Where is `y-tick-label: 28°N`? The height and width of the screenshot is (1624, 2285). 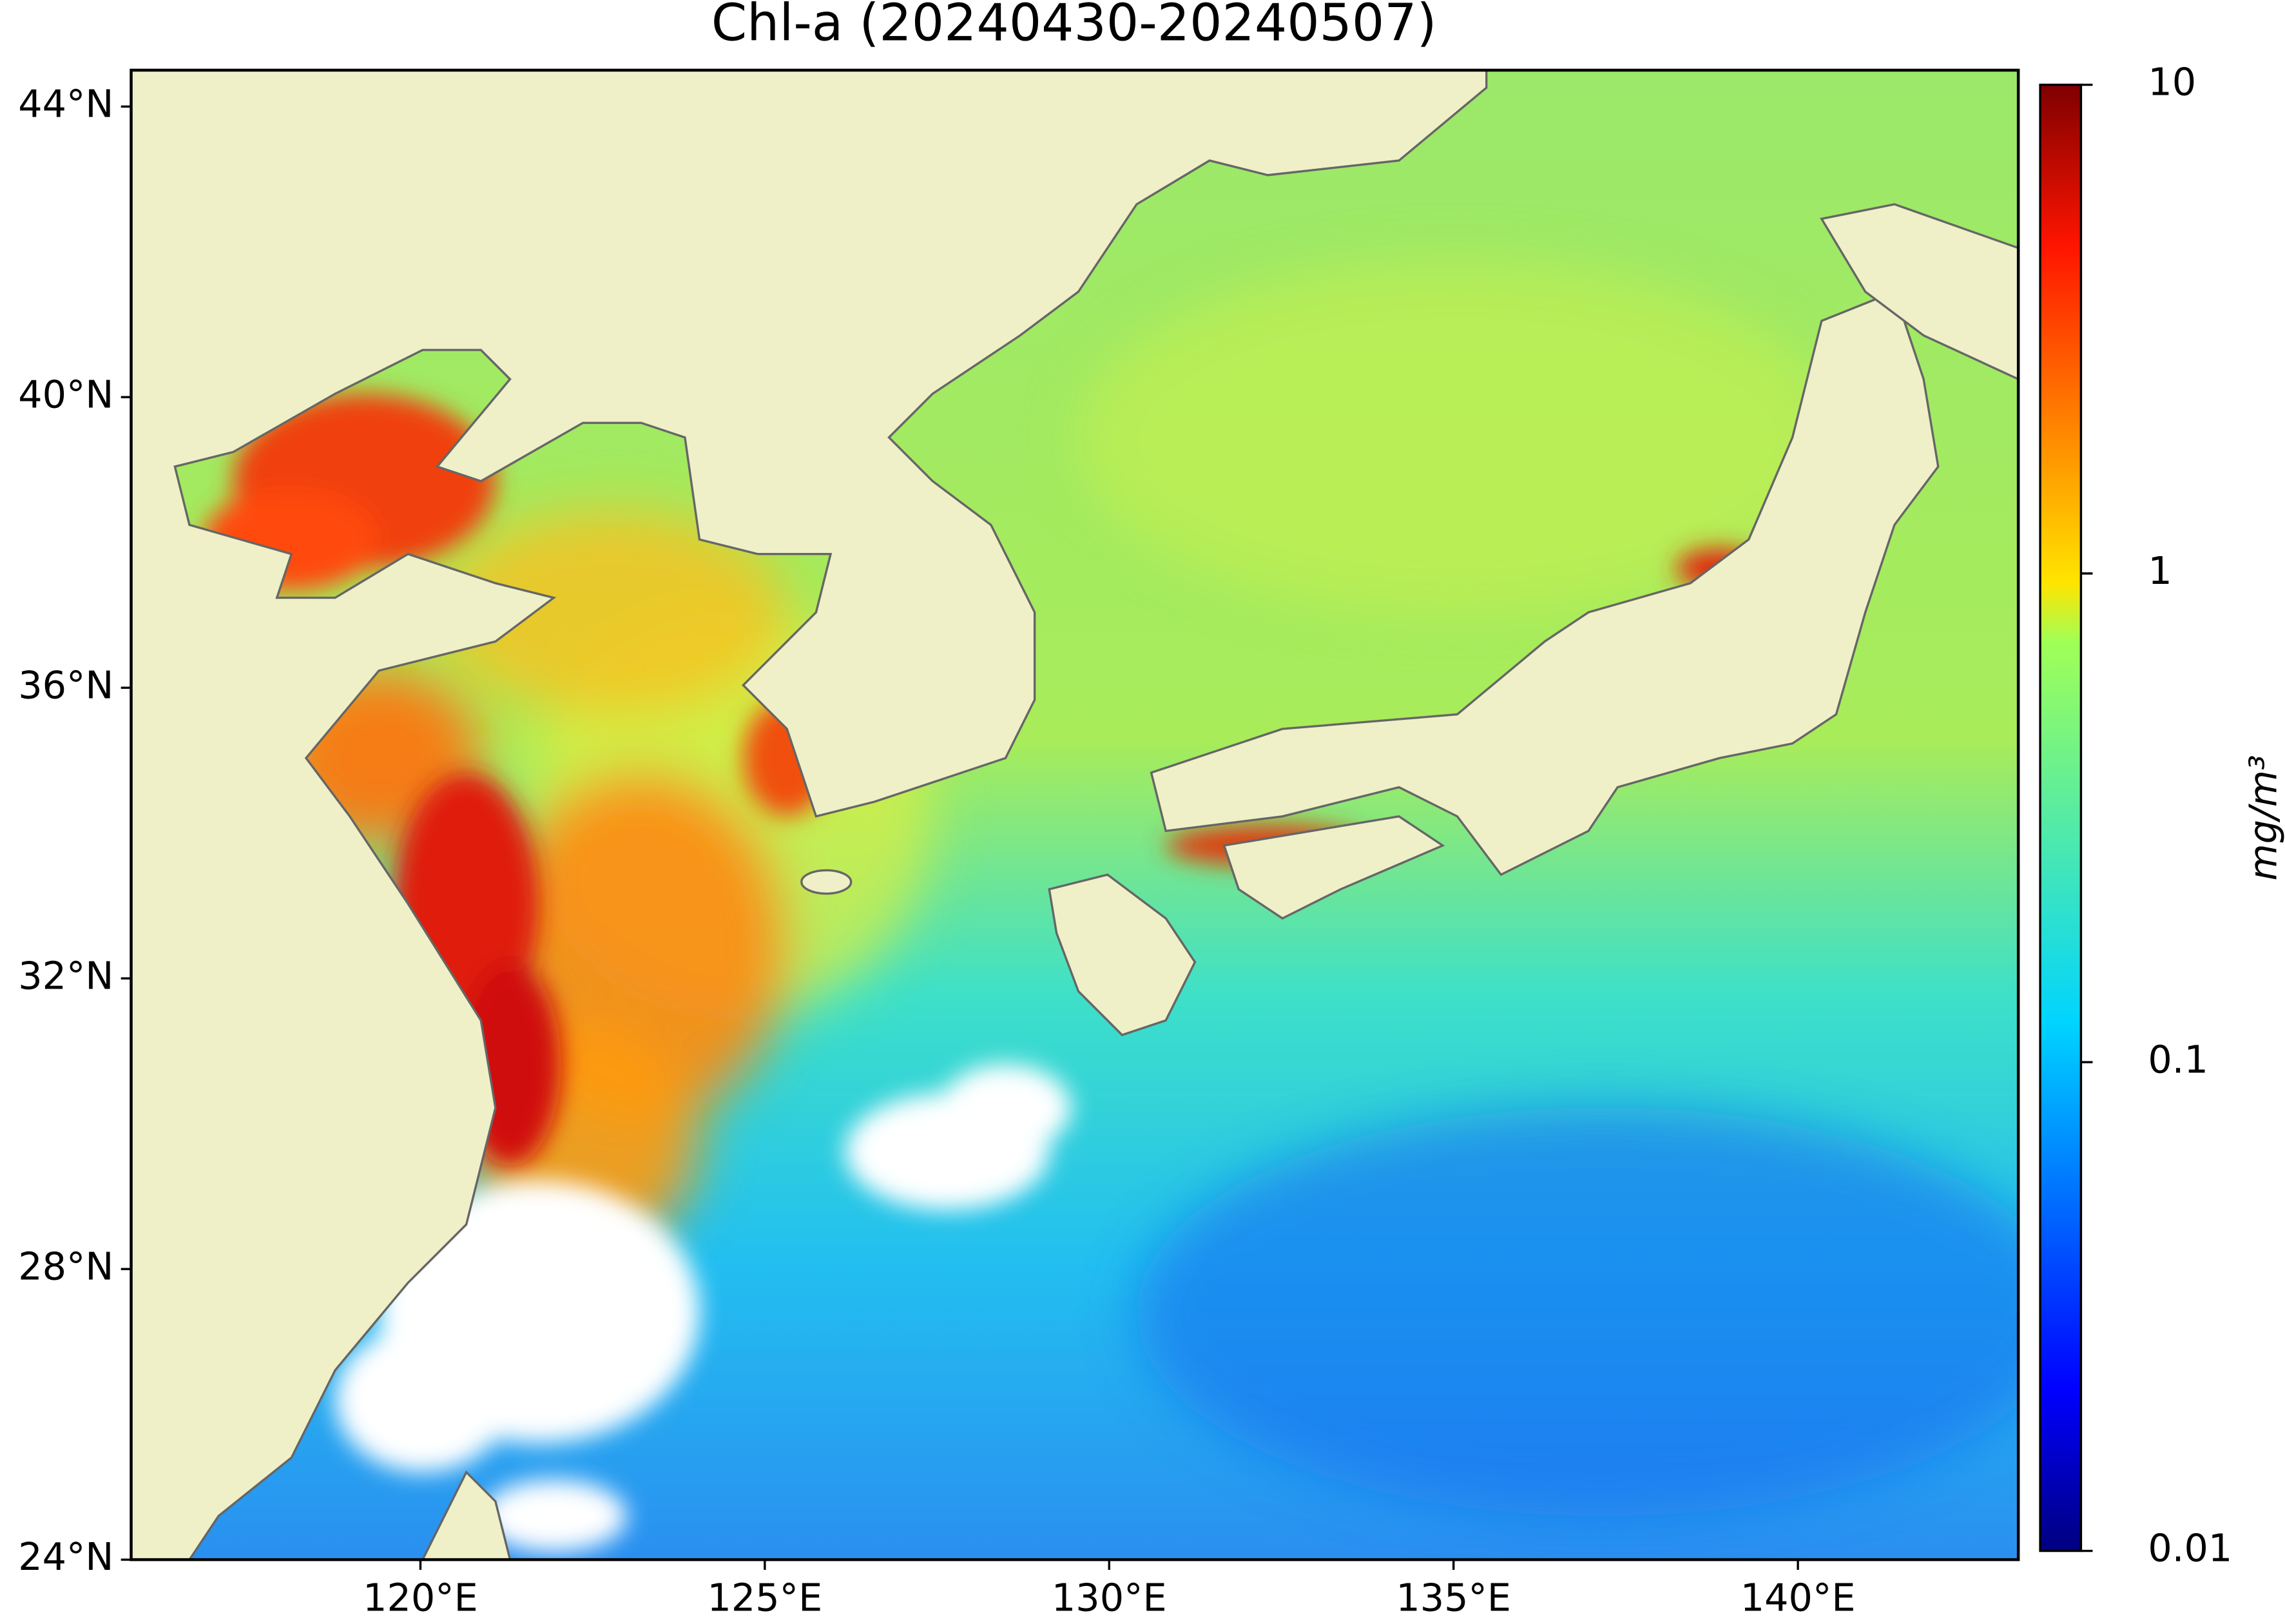 y-tick-label: 28°N is located at coordinates (65, 1266).